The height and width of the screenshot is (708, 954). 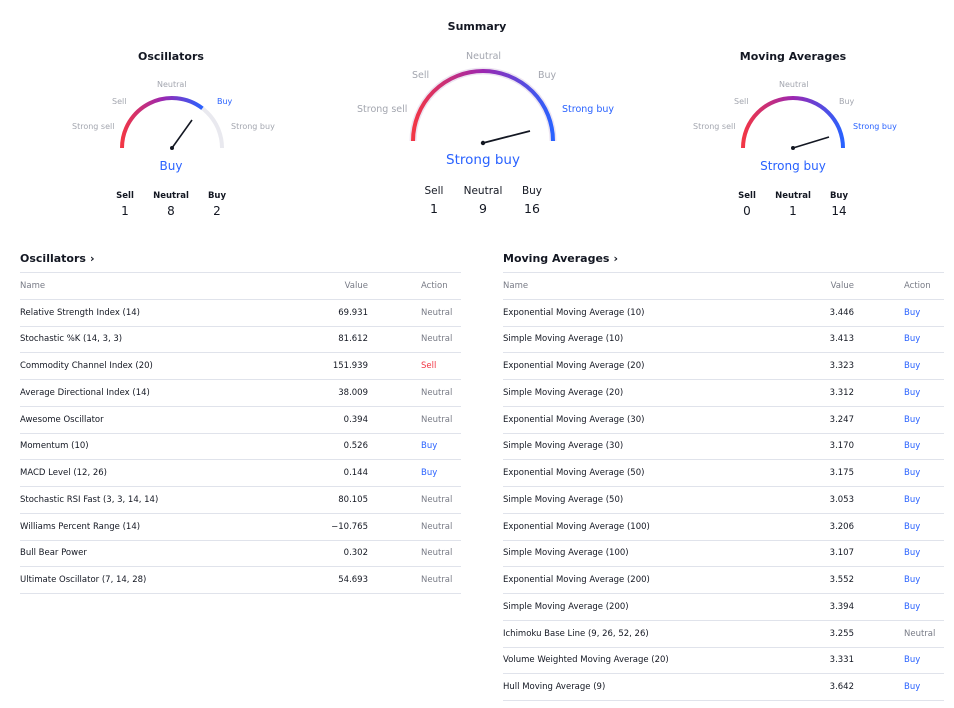 What do you see at coordinates (477, 26) in the screenshot?
I see `summary-title: Summary` at bounding box center [477, 26].